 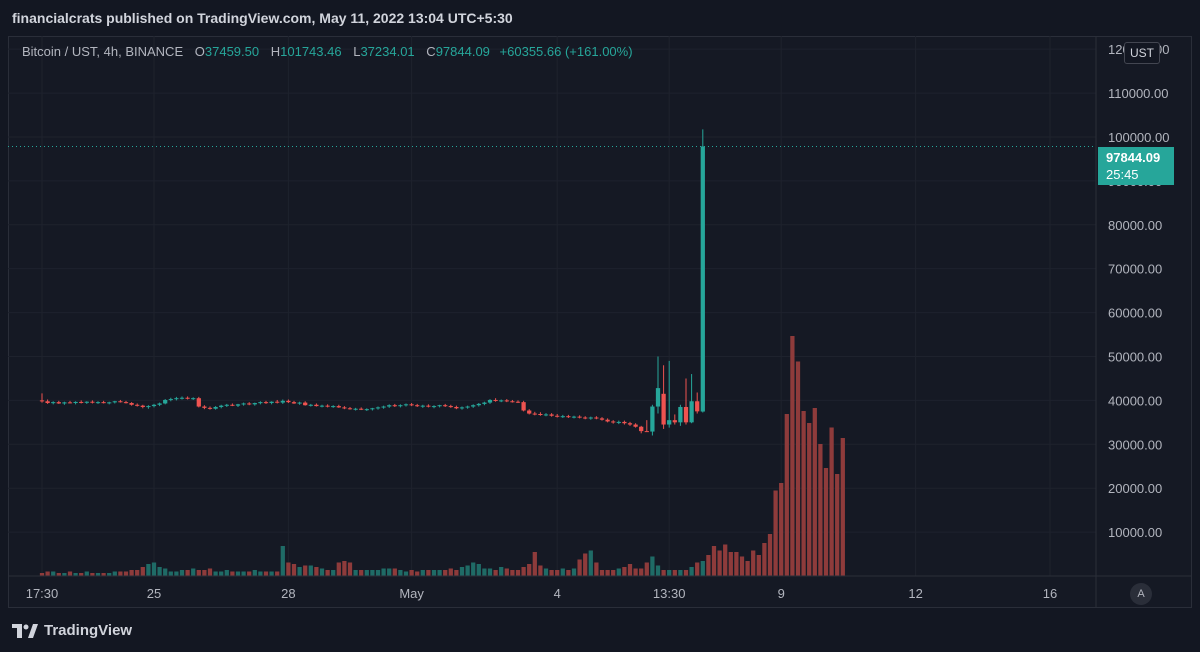 I want to click on open-label: O, so click(x=199, y=51).